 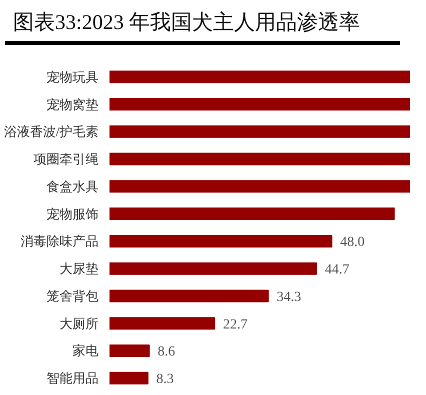 What do you see at coordinates (337, 270) in the screenshot?
I see `data-label: 44.7` at bounding box center [337, 270].